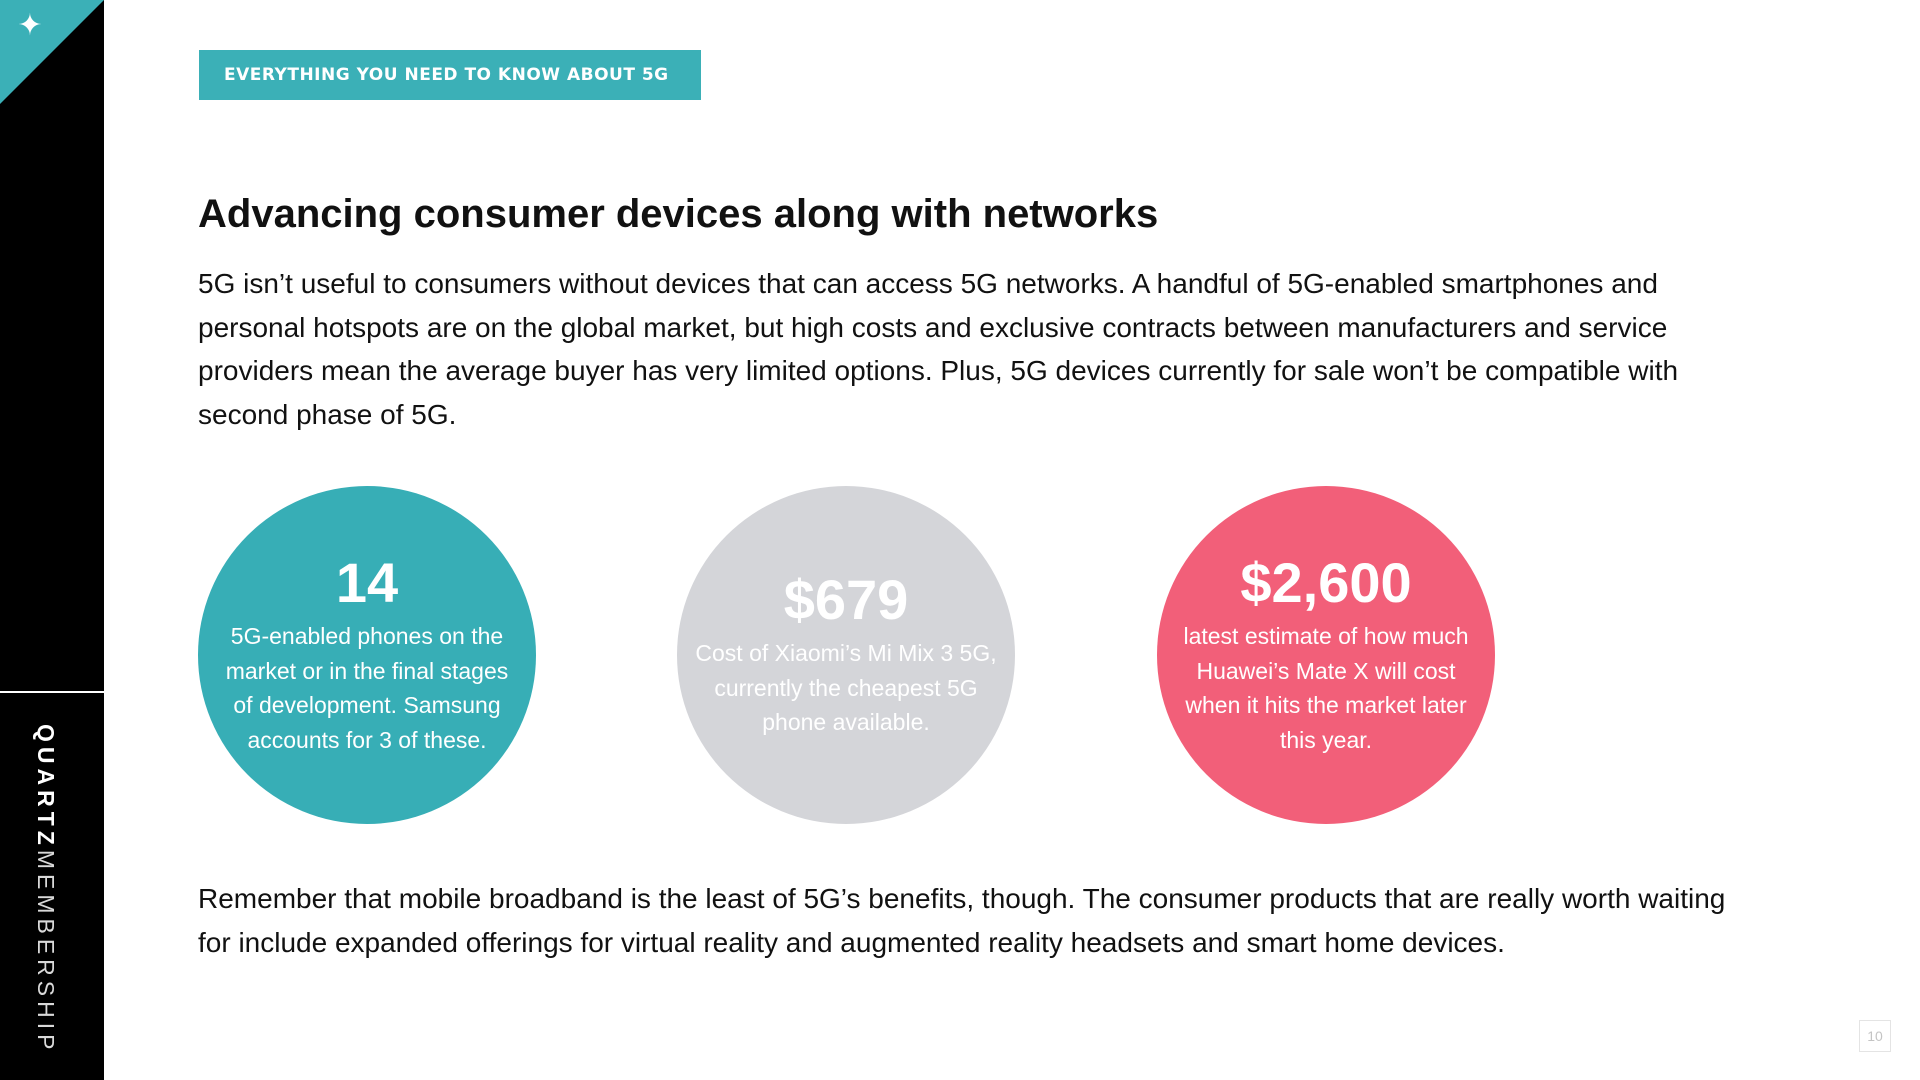  I want to click on star-icon: ✦, so click(30, 25).